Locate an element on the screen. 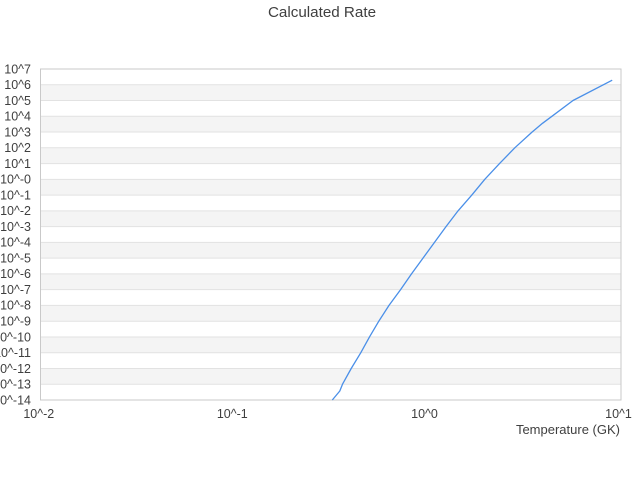 Image resolution: width=640 pixels, height=480 pixels. svg-text: 10^-8 is located at coordinates (15, 306).